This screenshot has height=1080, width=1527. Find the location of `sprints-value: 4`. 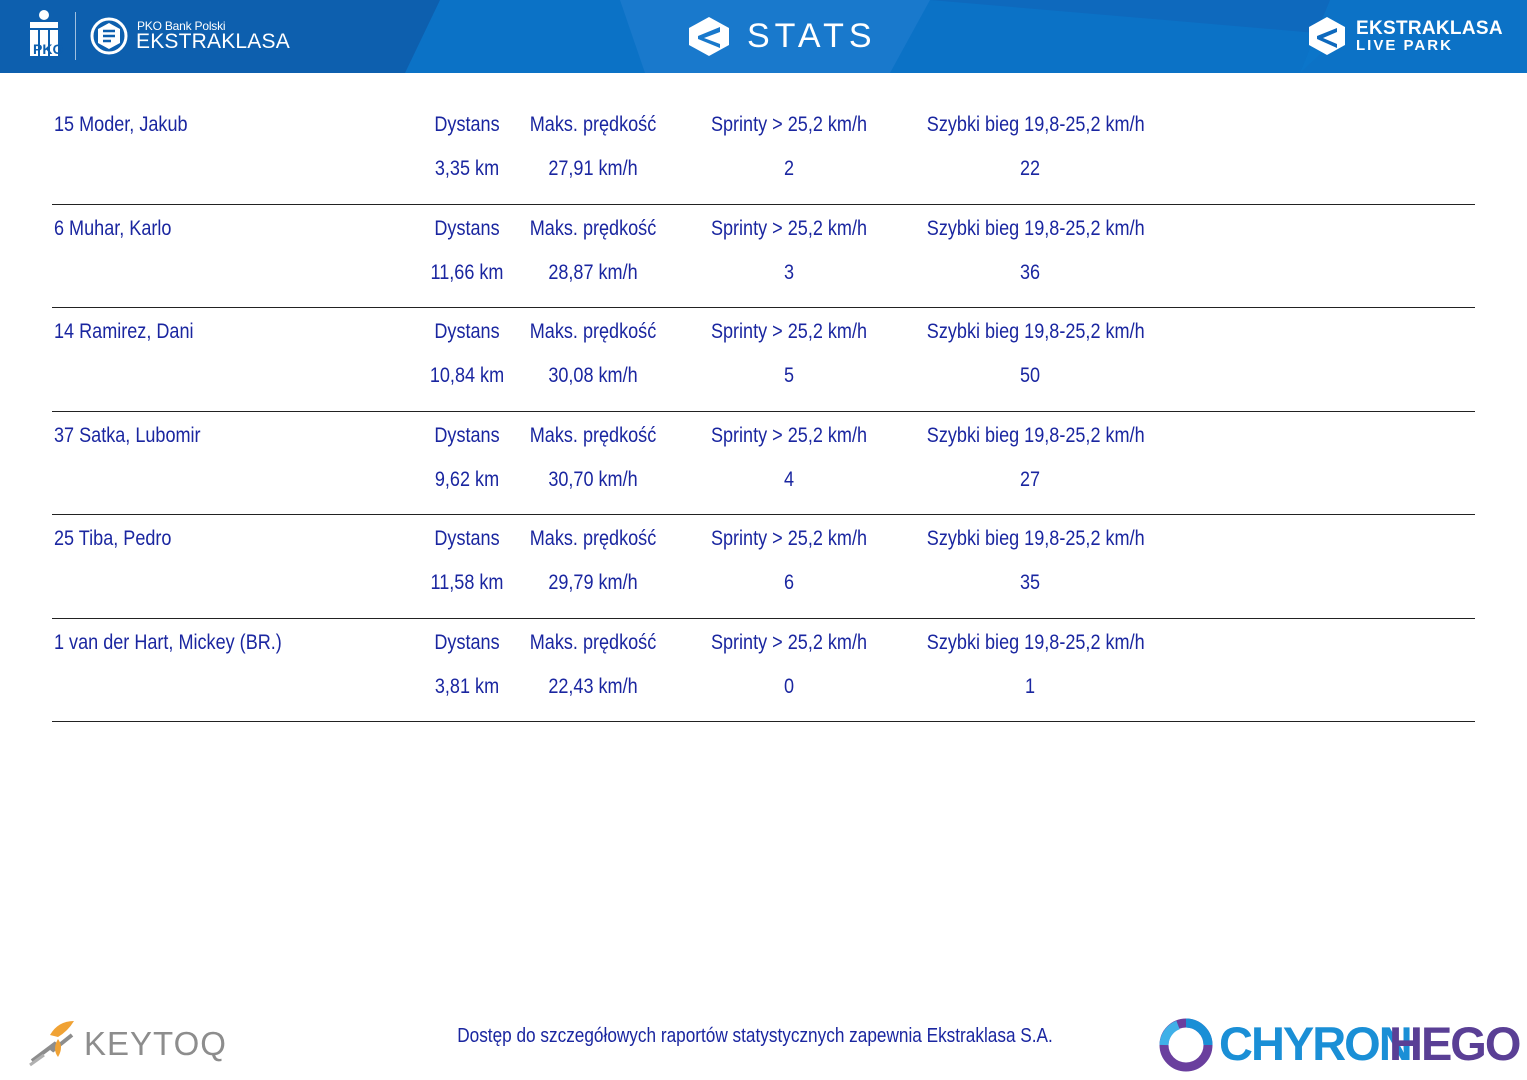

sprints-value: 4 is located at coordinates (789, 479).